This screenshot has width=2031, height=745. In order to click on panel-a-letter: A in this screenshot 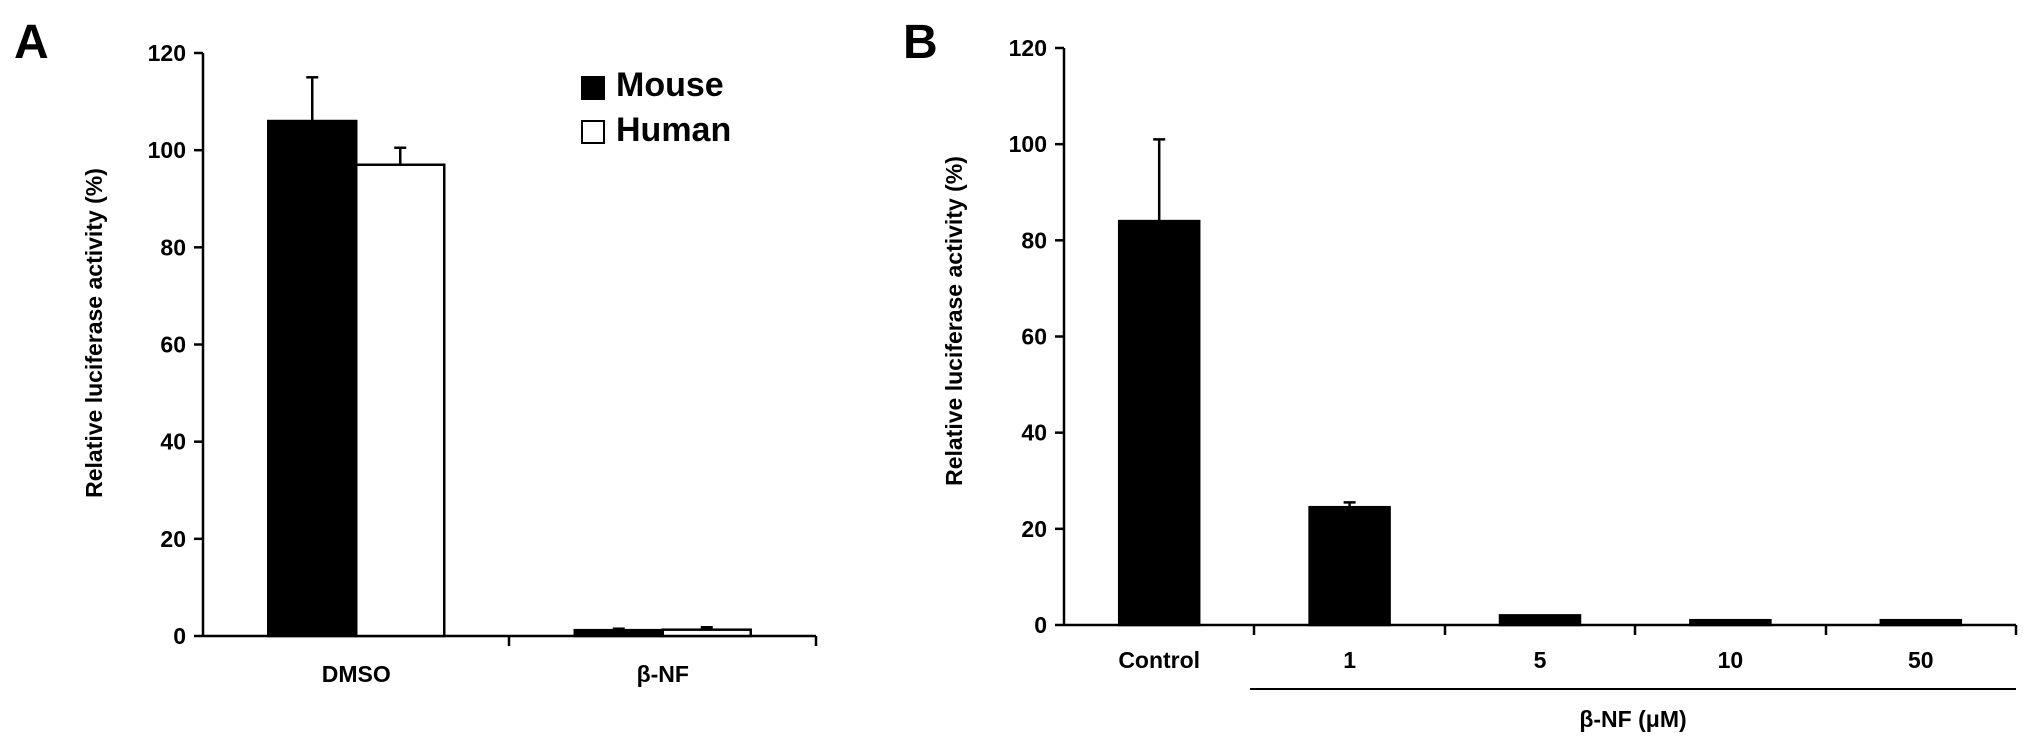, I will do `click(31, 42)`.